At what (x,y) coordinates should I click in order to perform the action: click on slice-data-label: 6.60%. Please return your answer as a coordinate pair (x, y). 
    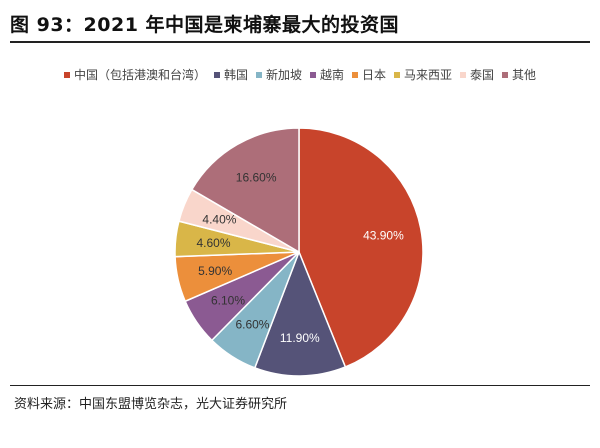
    Looking at the image, I should click on (252, 324).